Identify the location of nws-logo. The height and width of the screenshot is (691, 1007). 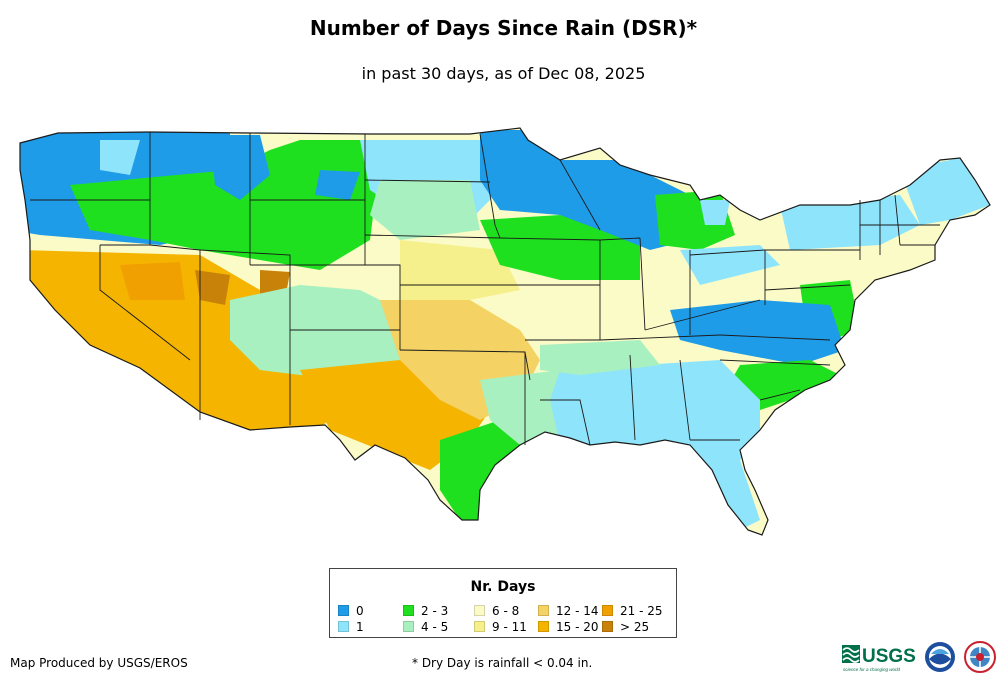
(980, 657).